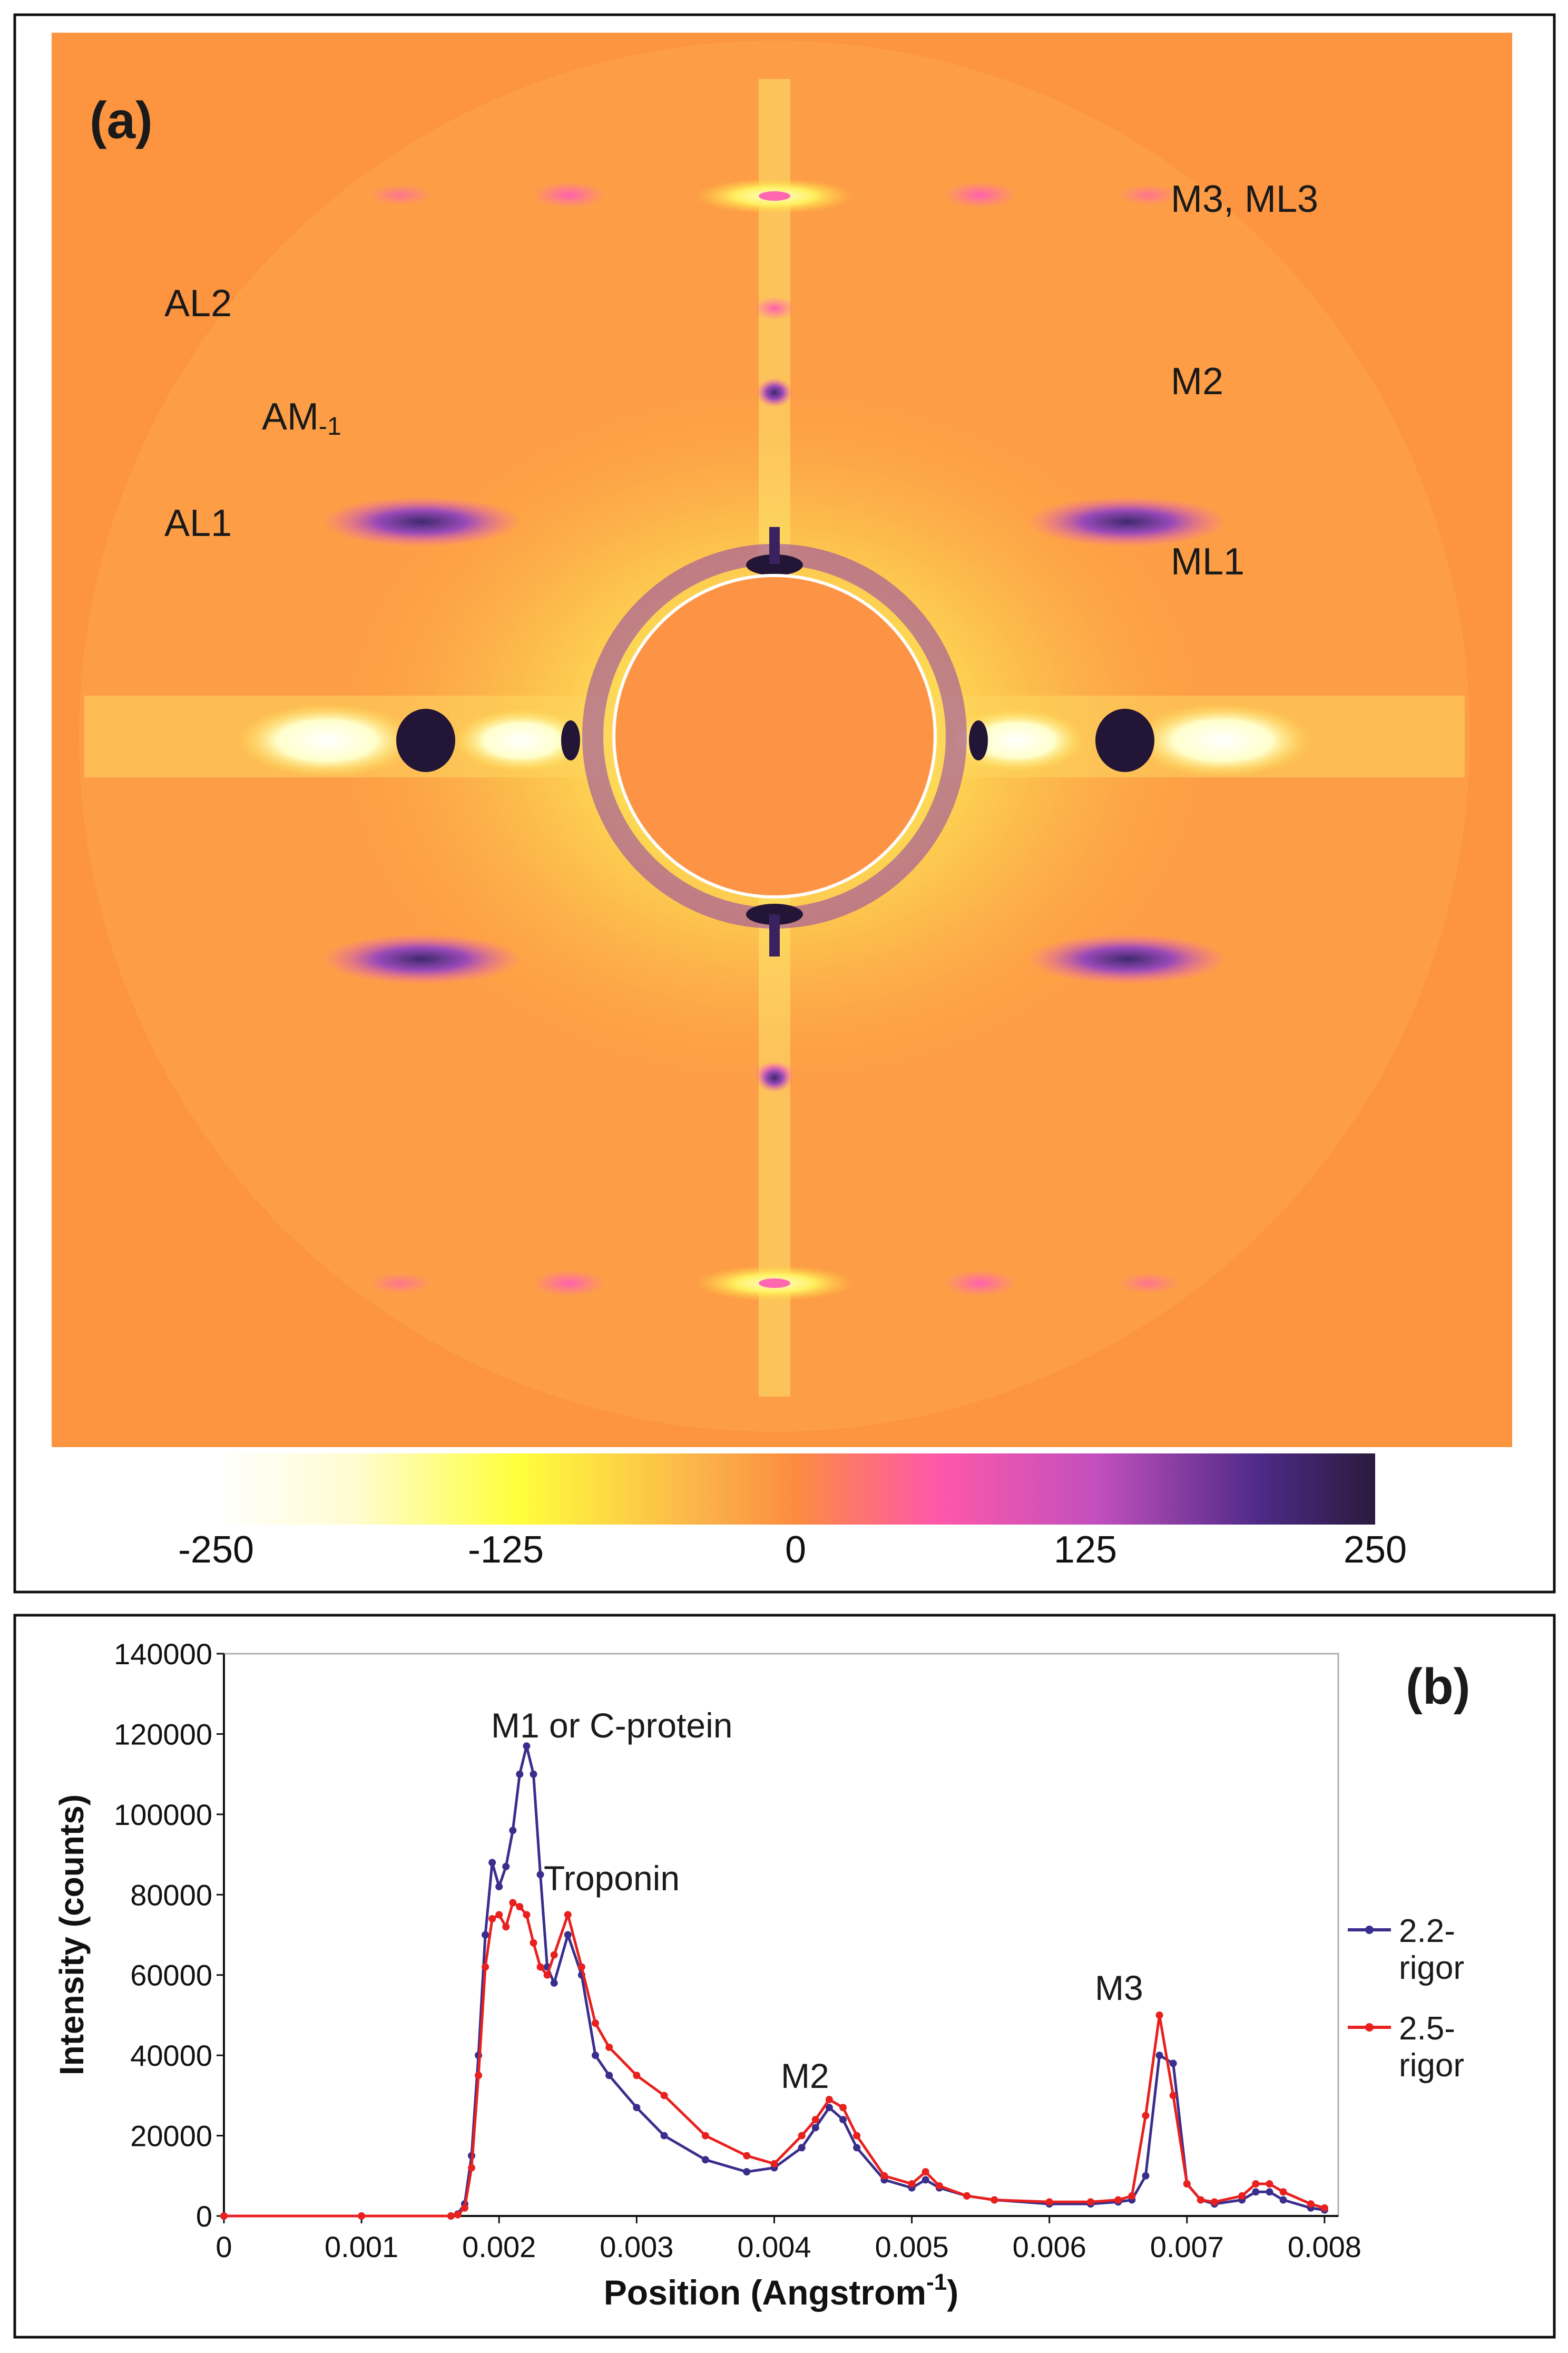  Describe the element at coordinates (163, 1654) in the screenshot. I see `y-tick-label: 140000` at that location.